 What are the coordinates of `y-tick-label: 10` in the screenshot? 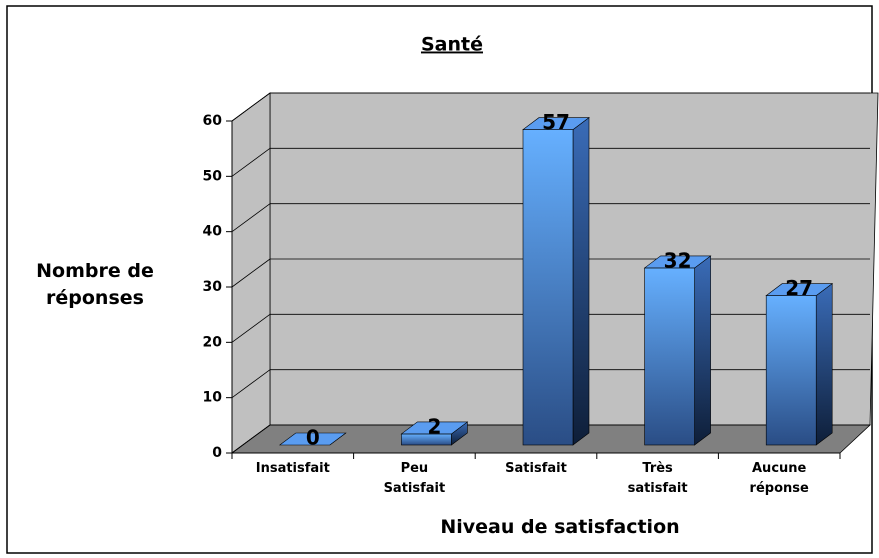 It's located at (213, 398).